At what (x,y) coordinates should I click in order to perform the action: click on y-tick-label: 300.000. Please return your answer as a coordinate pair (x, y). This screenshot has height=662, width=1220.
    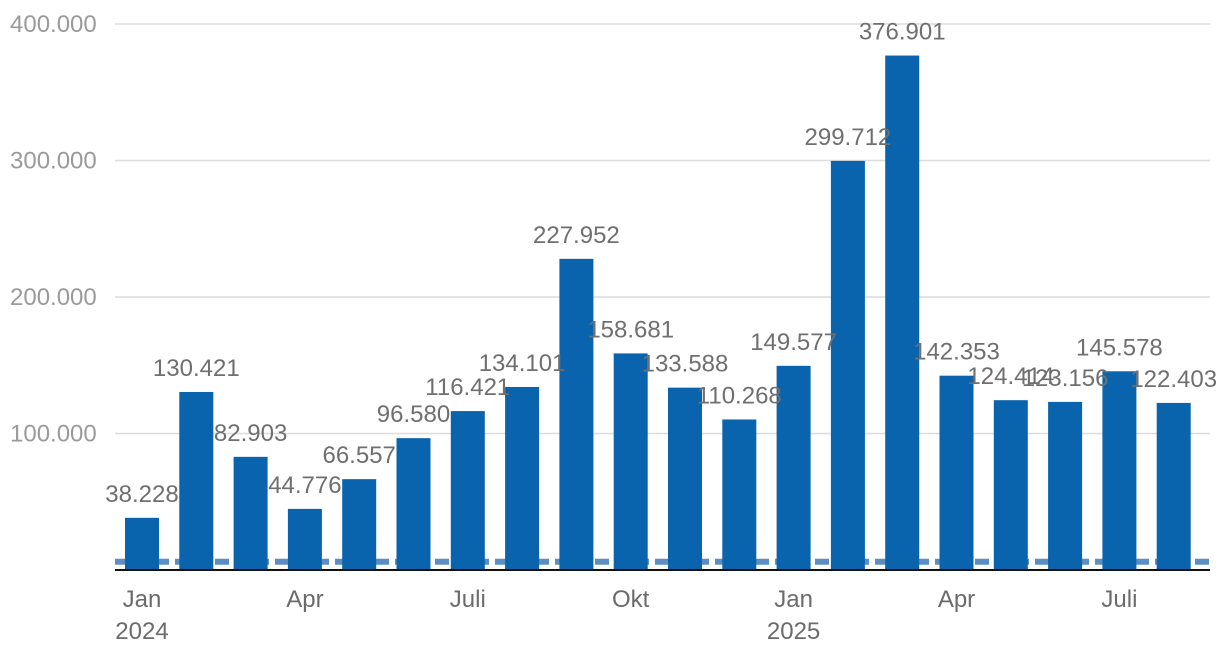
    Looking at the image, I should click on (53, 161).